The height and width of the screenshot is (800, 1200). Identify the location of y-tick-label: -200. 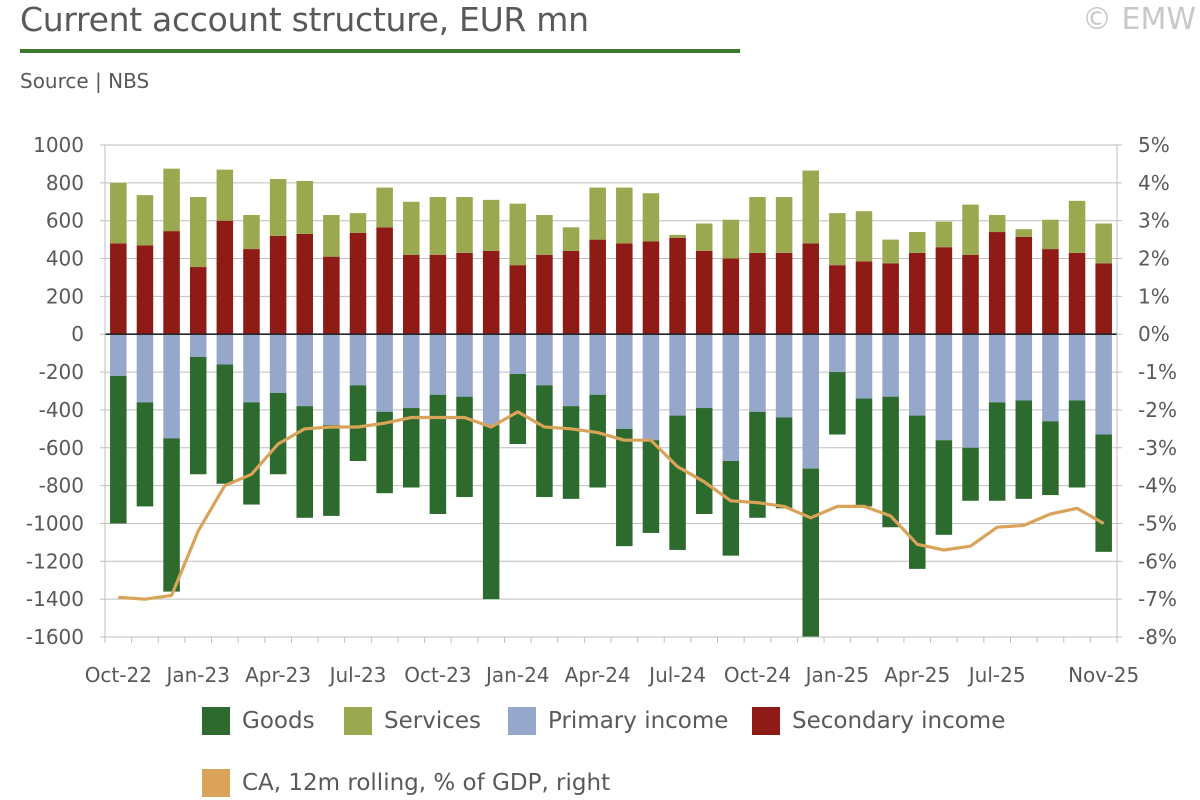
(61, 372).